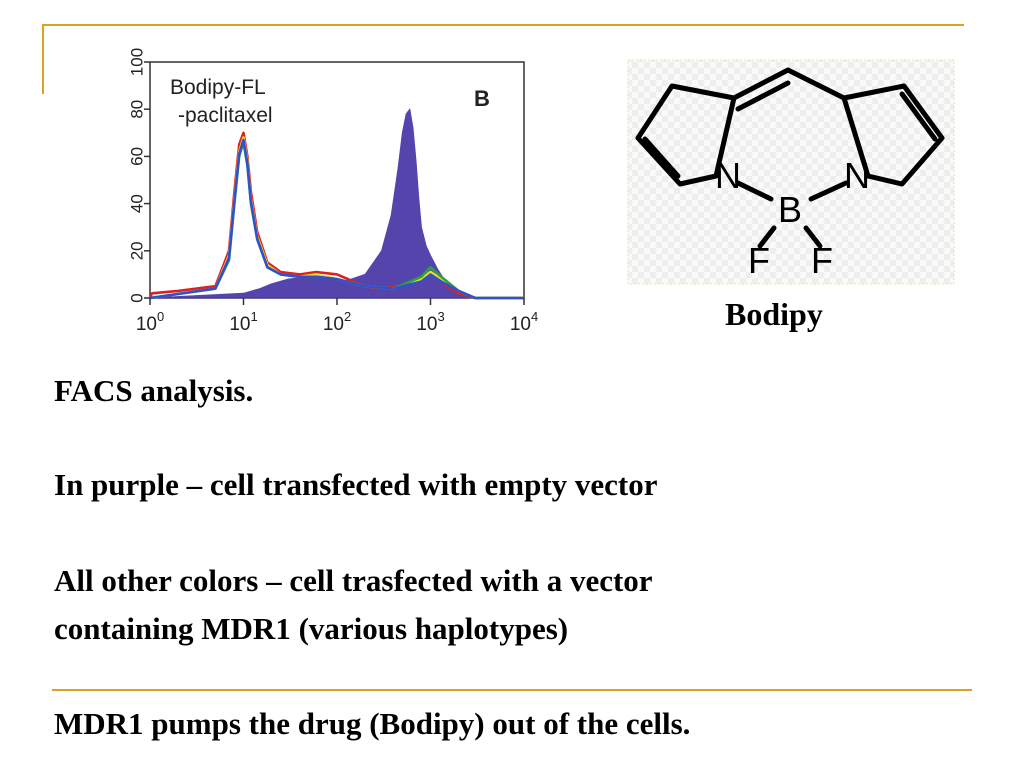 The image size is (1024, 768). Describe the element at coordinates (136, 62) in the screenshot. I see `y-tick-label: 100` at that location.